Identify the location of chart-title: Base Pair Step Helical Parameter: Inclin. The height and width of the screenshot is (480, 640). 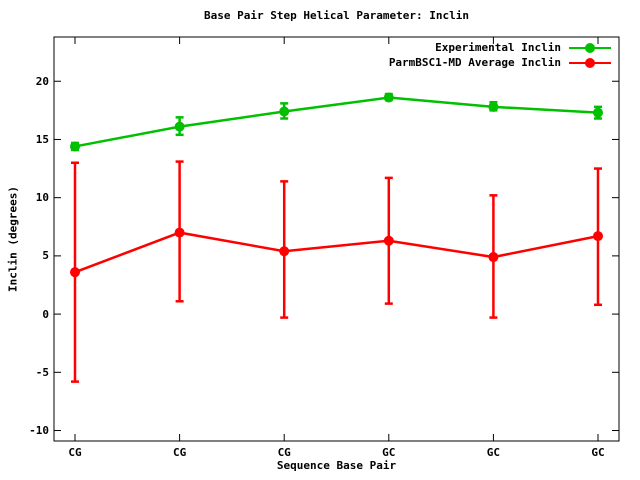
(336, 15).